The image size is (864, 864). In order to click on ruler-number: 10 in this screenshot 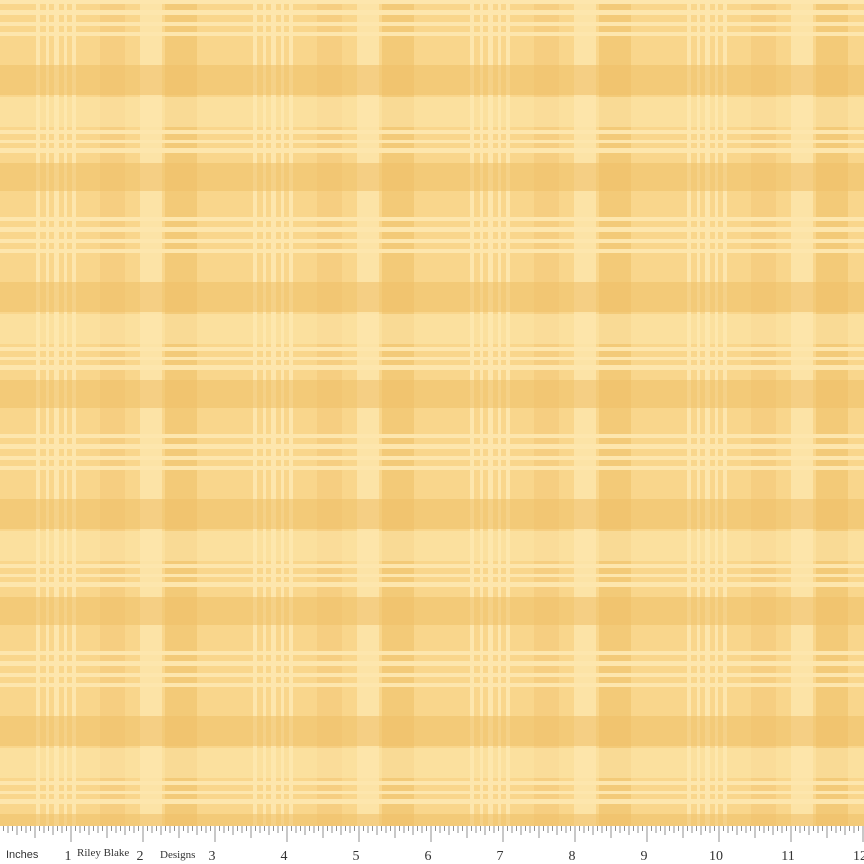, I will do `click(716, 856)`.